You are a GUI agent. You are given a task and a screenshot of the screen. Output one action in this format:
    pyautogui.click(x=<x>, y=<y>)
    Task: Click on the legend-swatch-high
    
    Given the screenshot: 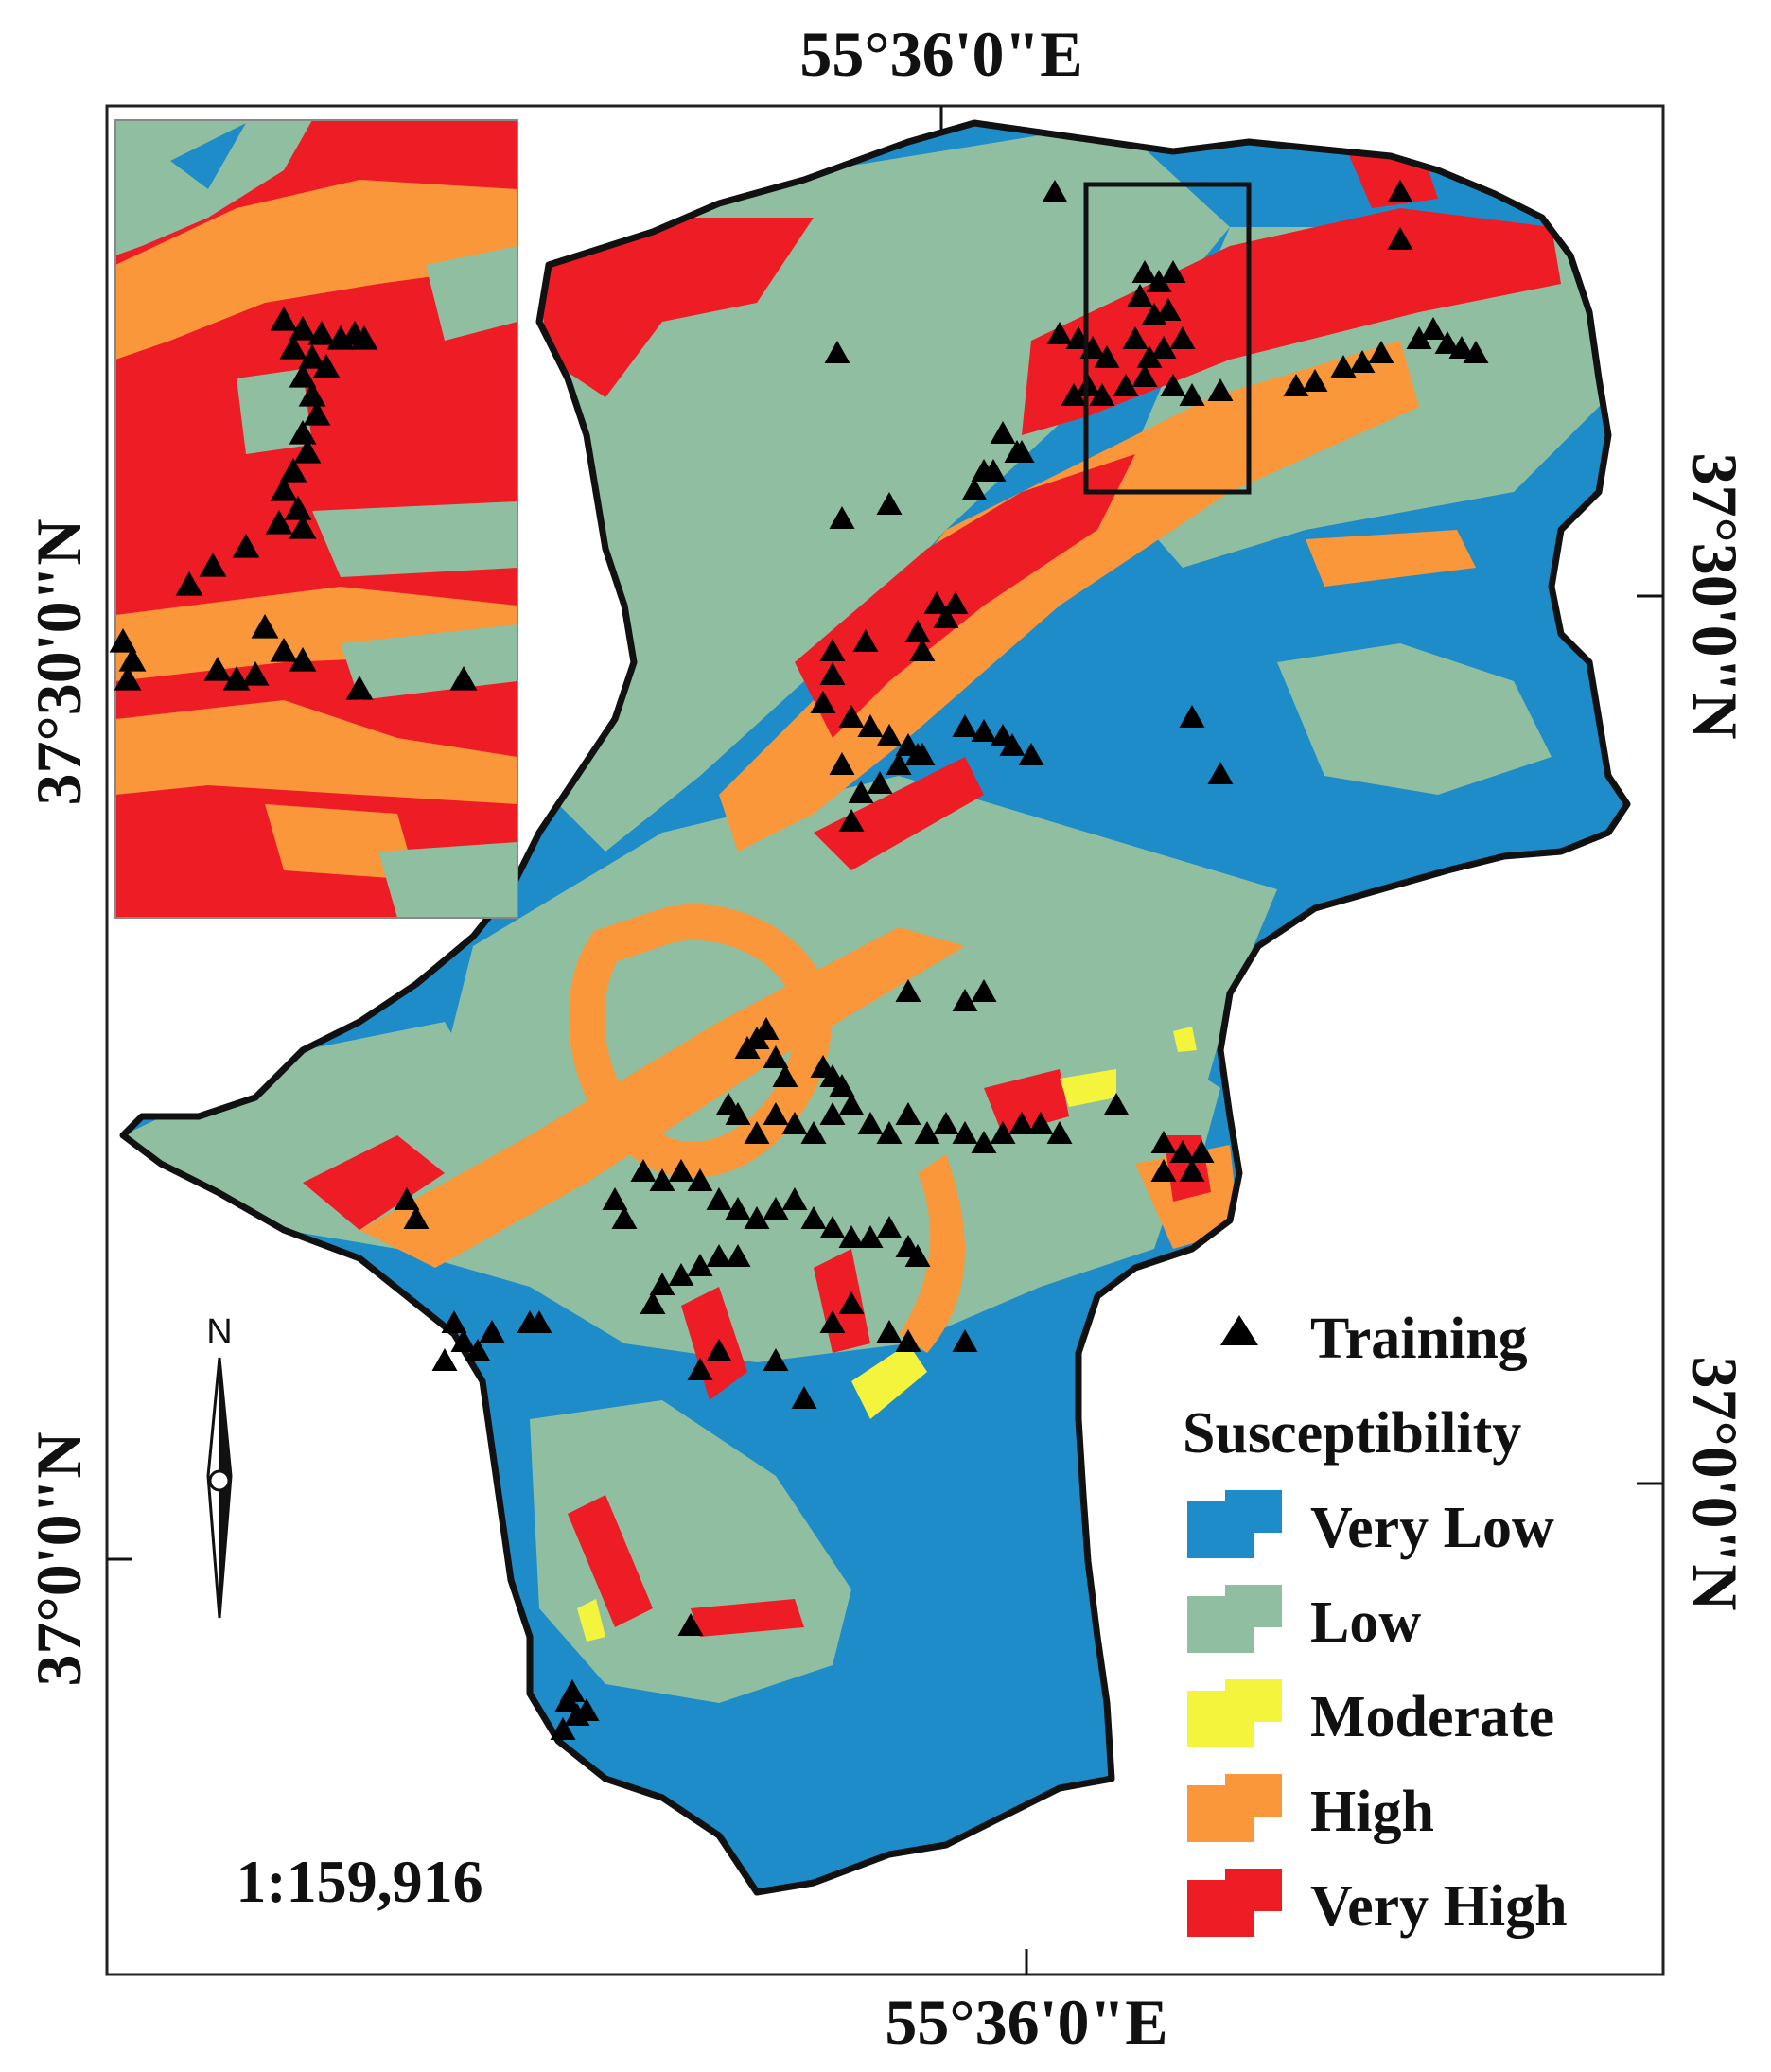 What is the action you would take?
    pyautogui.click(x=1234, y=1808)
    